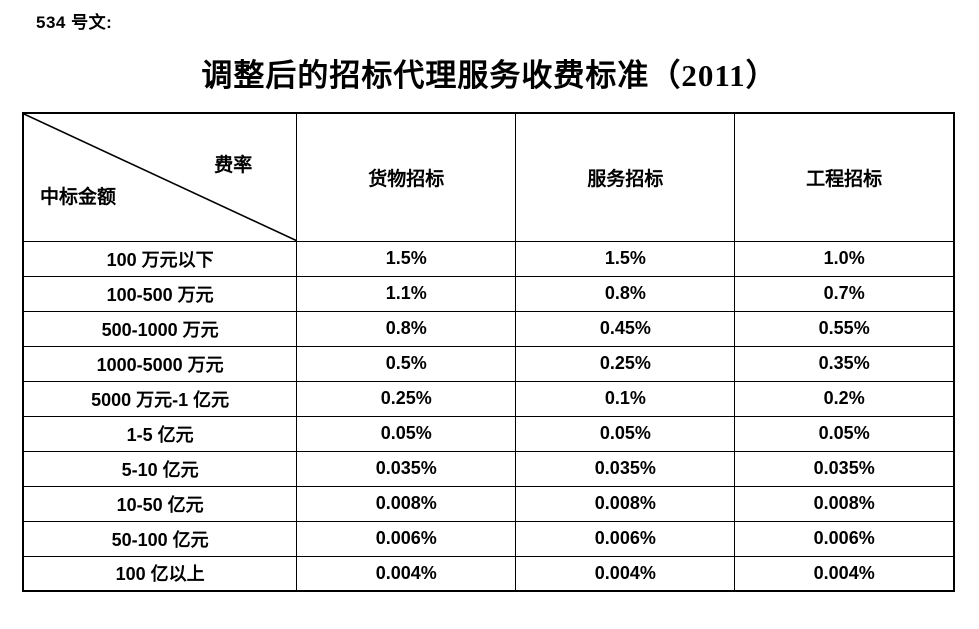  Describe the element at coordinates (160, 538) in the screenshot. I see `row-label: 50-100 亿元` at that location.